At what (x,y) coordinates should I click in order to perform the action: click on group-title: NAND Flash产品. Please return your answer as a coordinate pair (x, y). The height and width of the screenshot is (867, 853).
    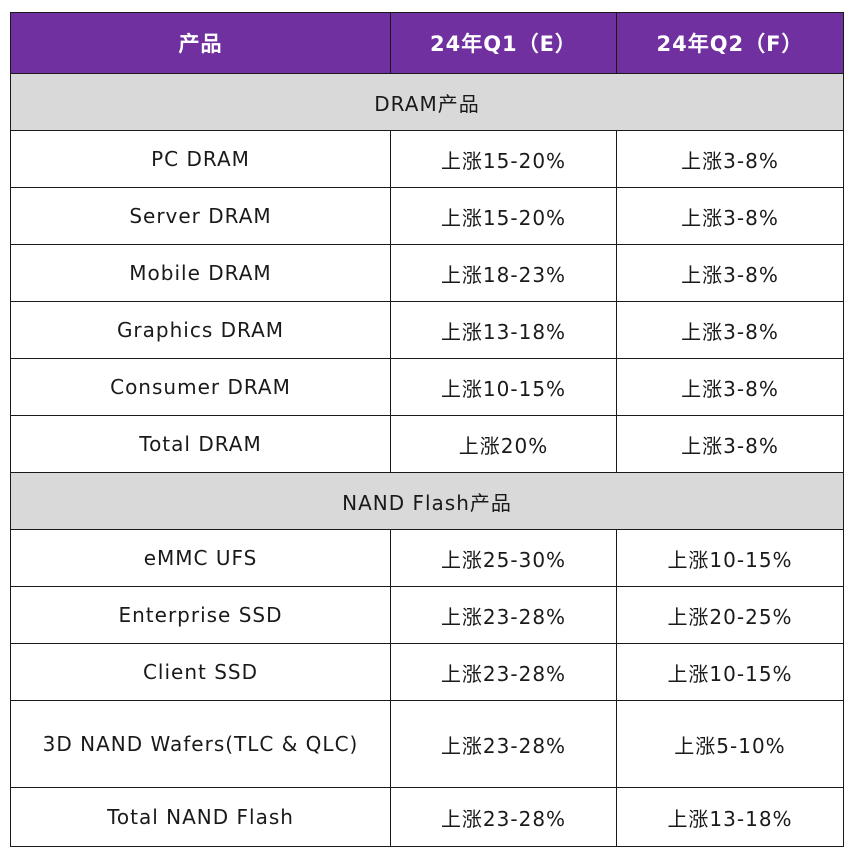
    Looking at the image, I should click on (427, 501).